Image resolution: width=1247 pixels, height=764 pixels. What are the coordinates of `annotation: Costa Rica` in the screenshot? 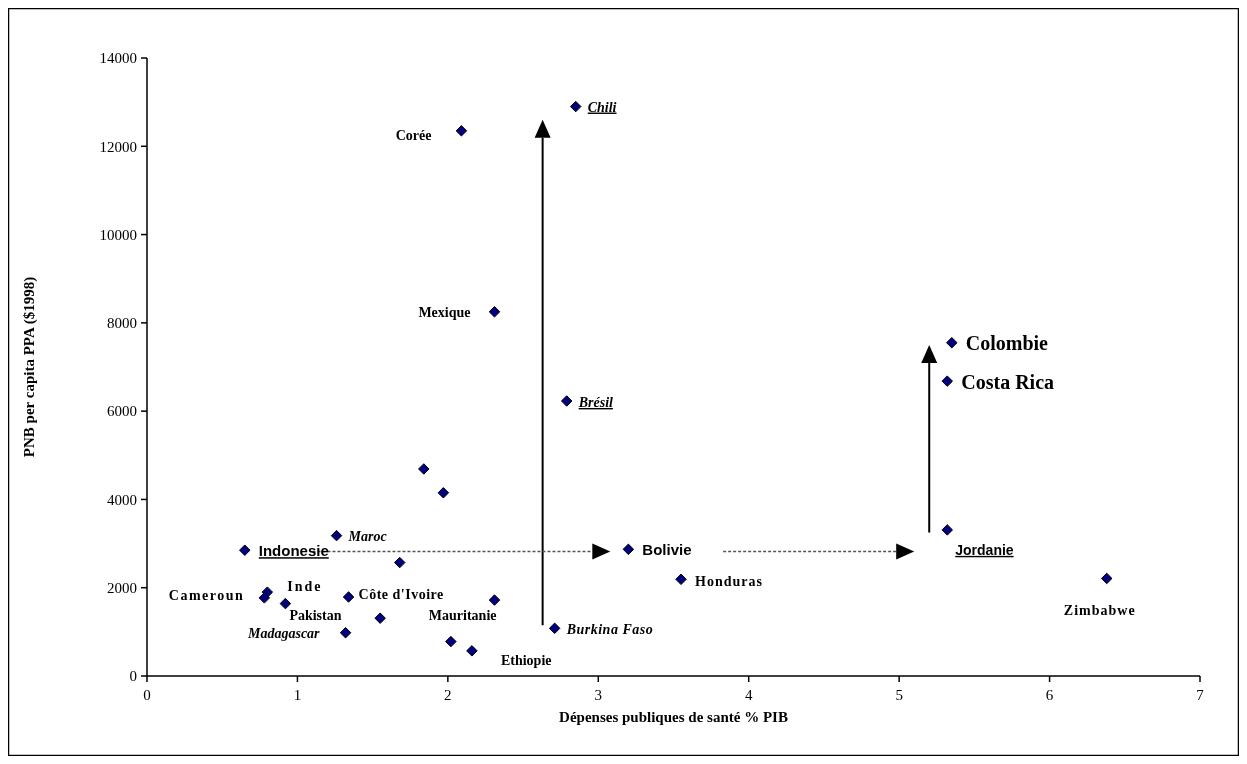 It's located at (1008, 382).